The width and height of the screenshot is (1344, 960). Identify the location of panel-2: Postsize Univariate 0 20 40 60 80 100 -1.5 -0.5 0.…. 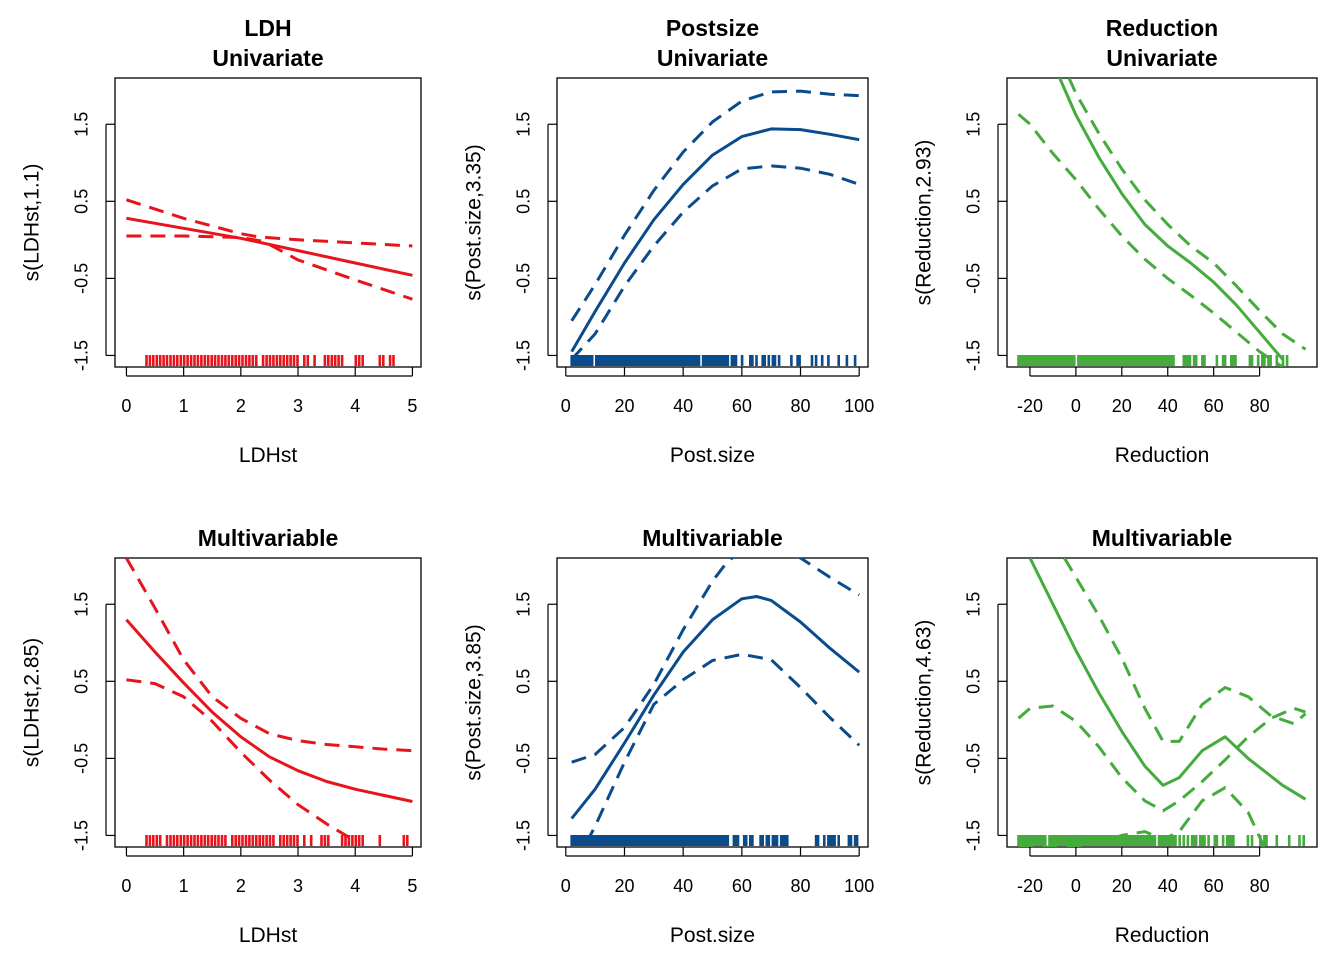
(669, 241).